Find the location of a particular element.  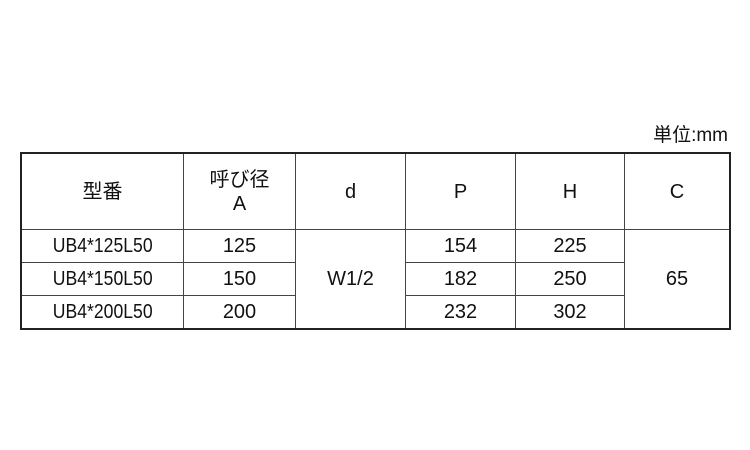

model-text: UB4*150L50 is located at coordinates (102, 279).